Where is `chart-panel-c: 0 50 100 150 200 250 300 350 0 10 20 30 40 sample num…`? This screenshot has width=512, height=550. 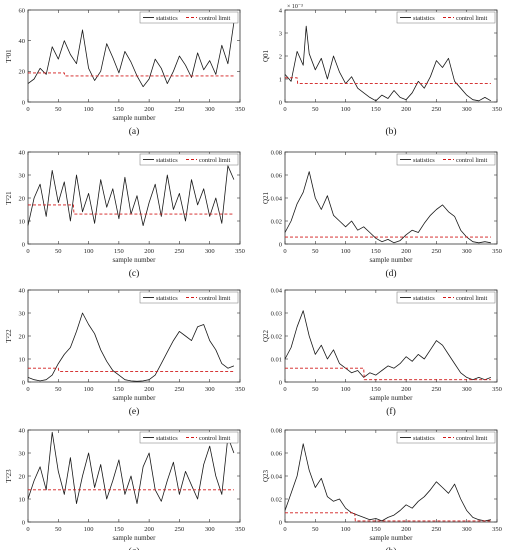 chart-panel-c: 0 50 100 150 200 250 300 350 0 10 20 30 40 sample num… is located at coordinates (125, 214).